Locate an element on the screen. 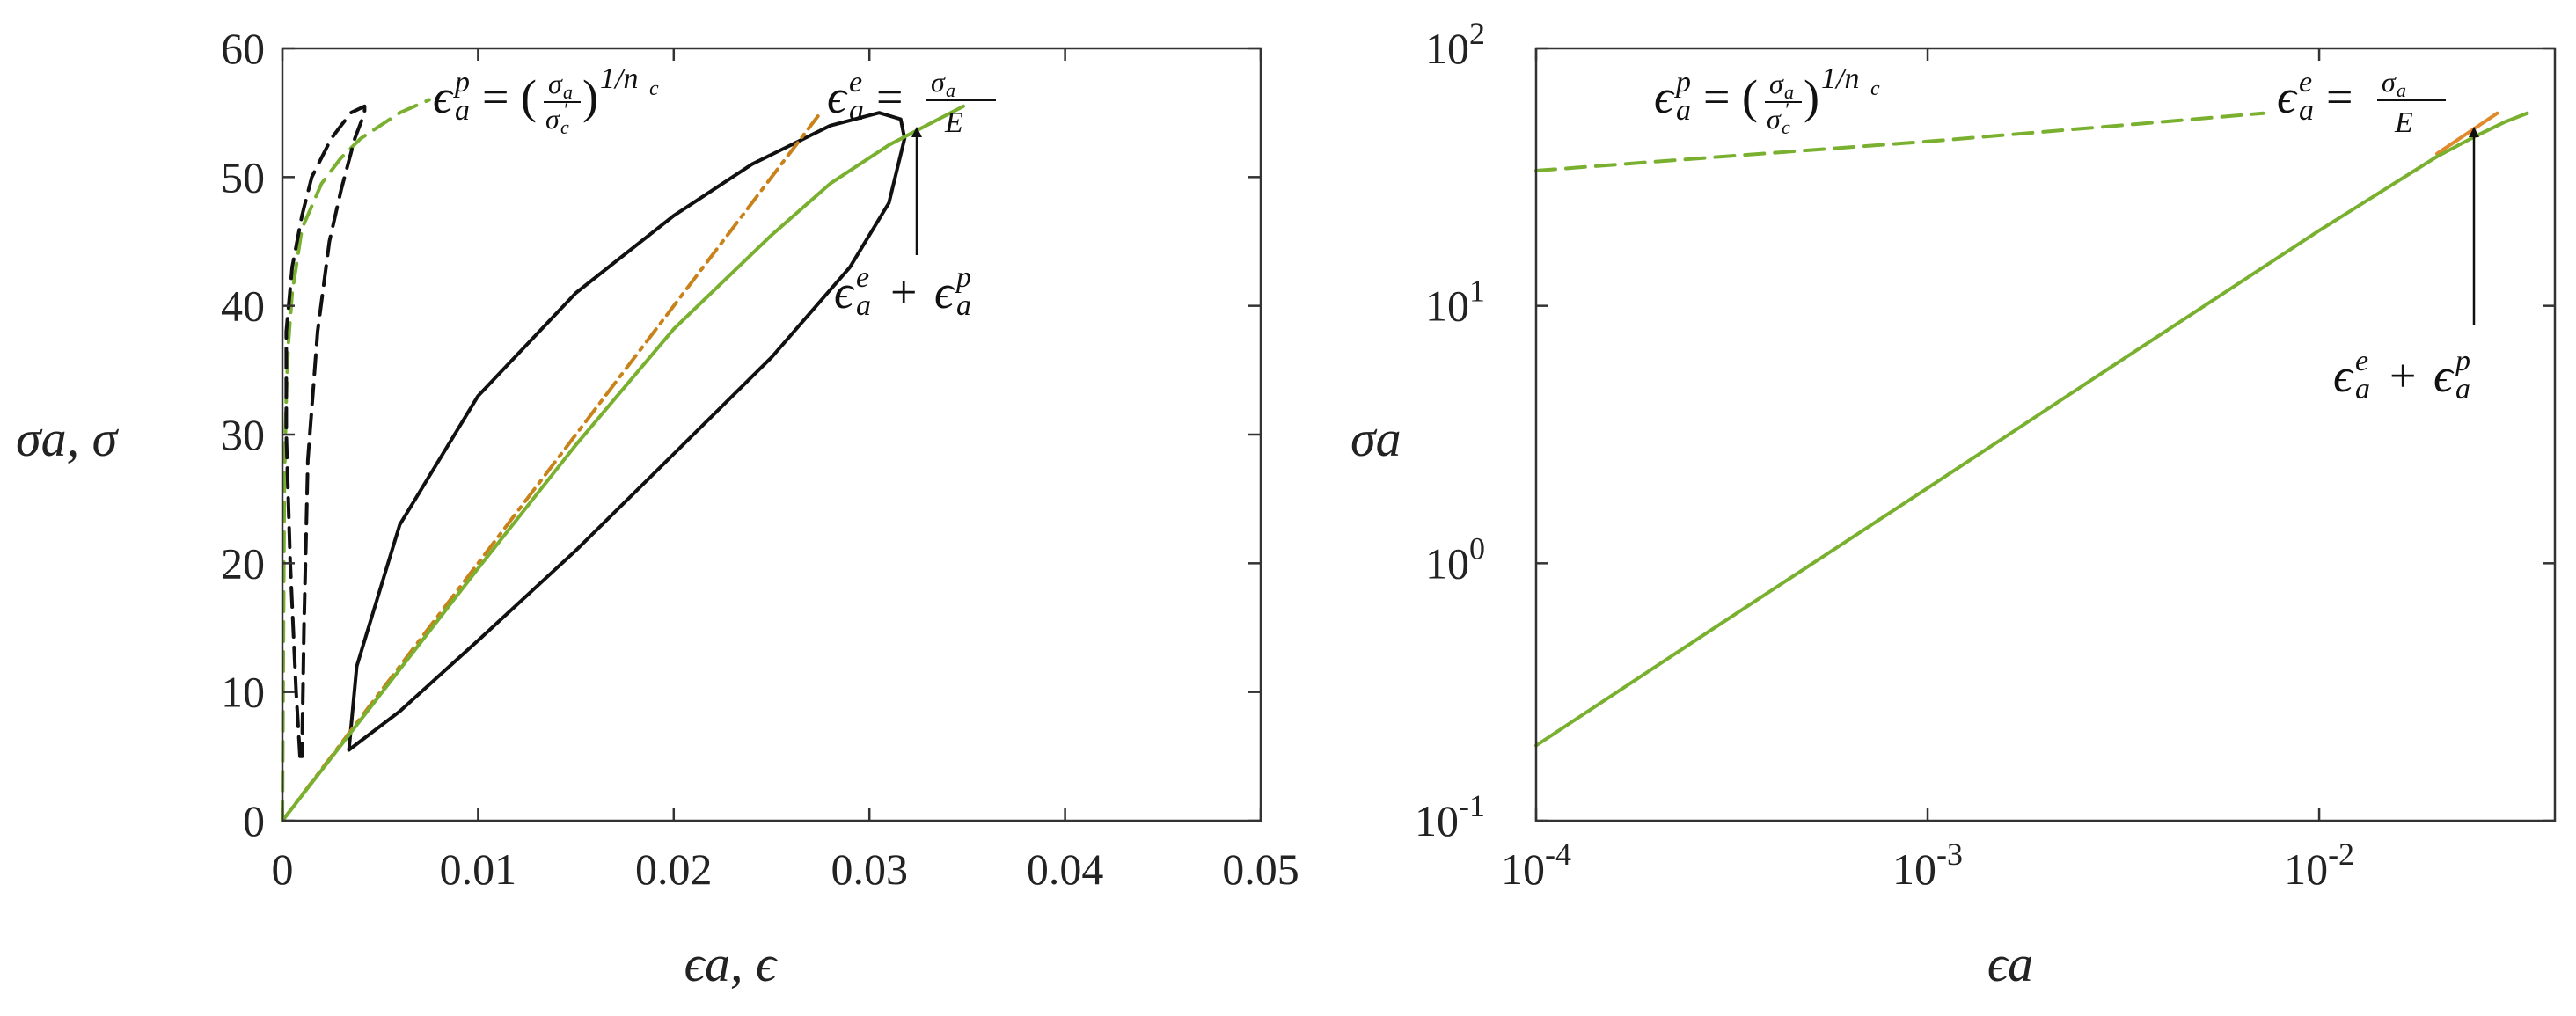  right-y-tick-label: 10⁻¹ is located at coordinates (1450, 816).